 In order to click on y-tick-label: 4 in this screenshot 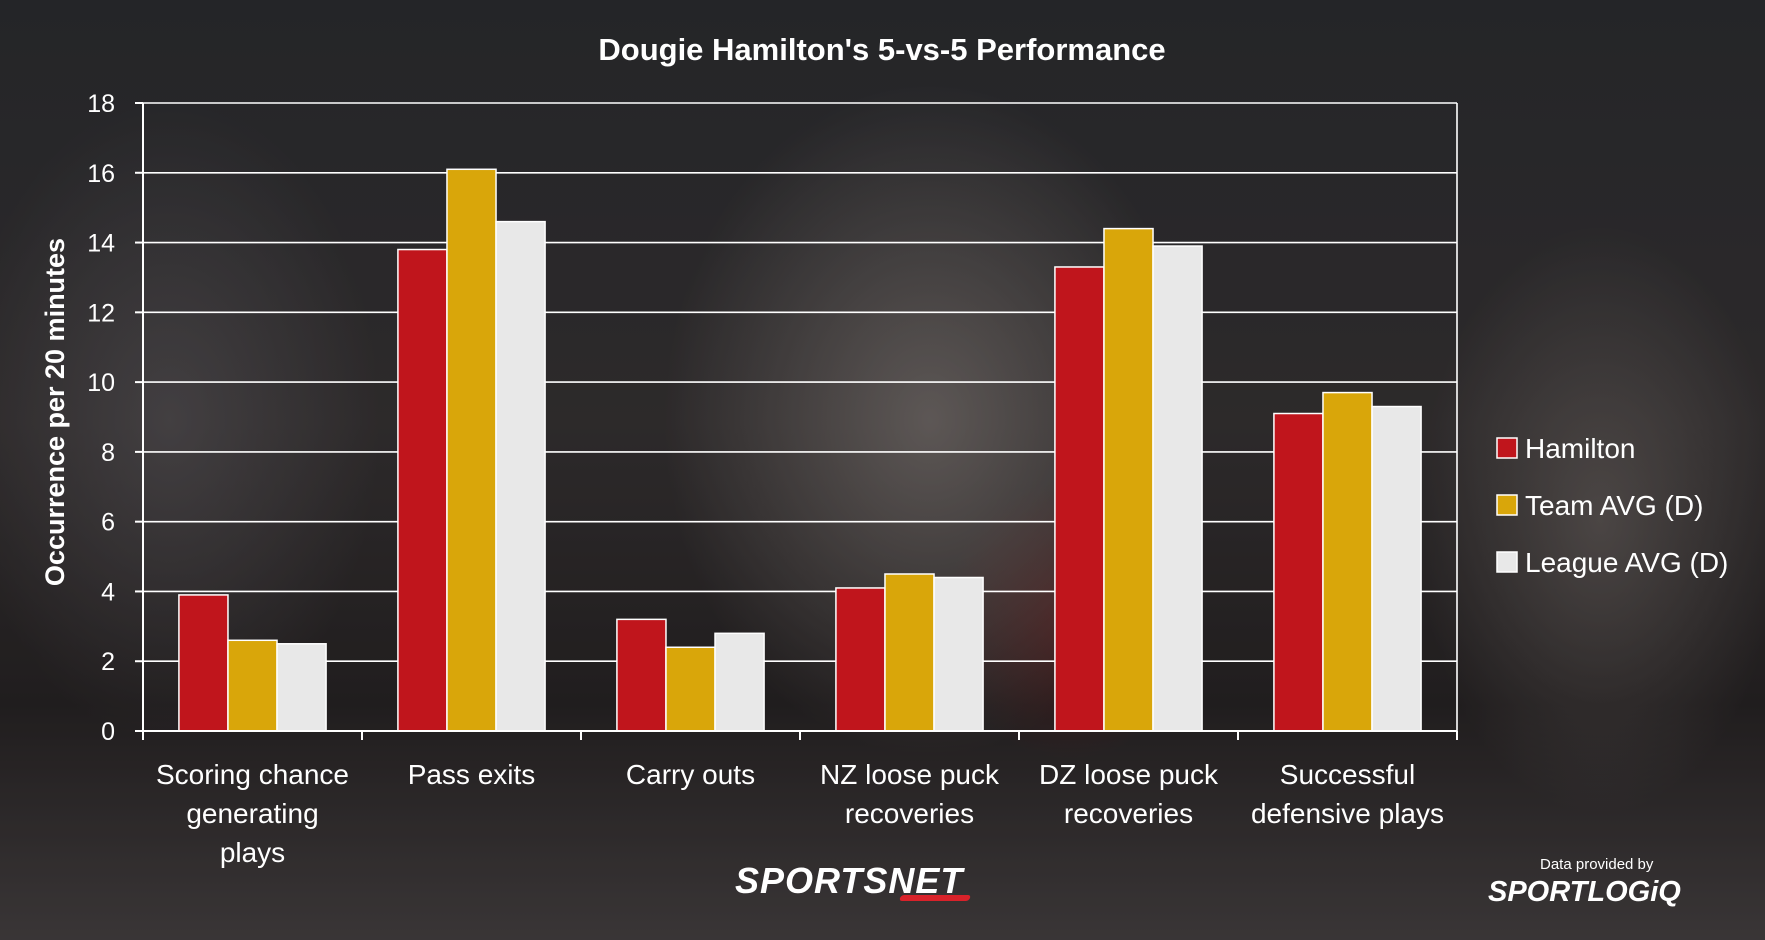, I will do `click(108, 592)`.